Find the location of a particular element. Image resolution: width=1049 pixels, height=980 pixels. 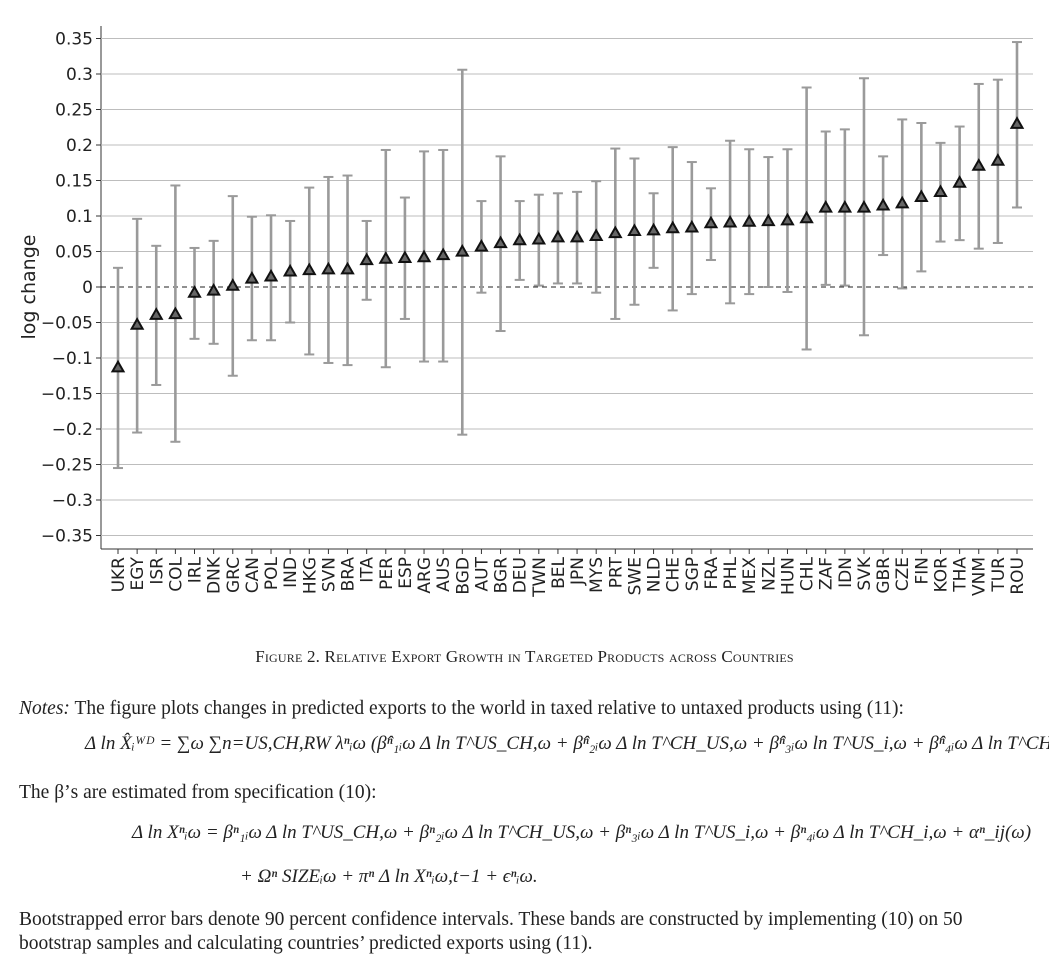

x-tick-label-irl: IRL is located at coordinates (196, 569).